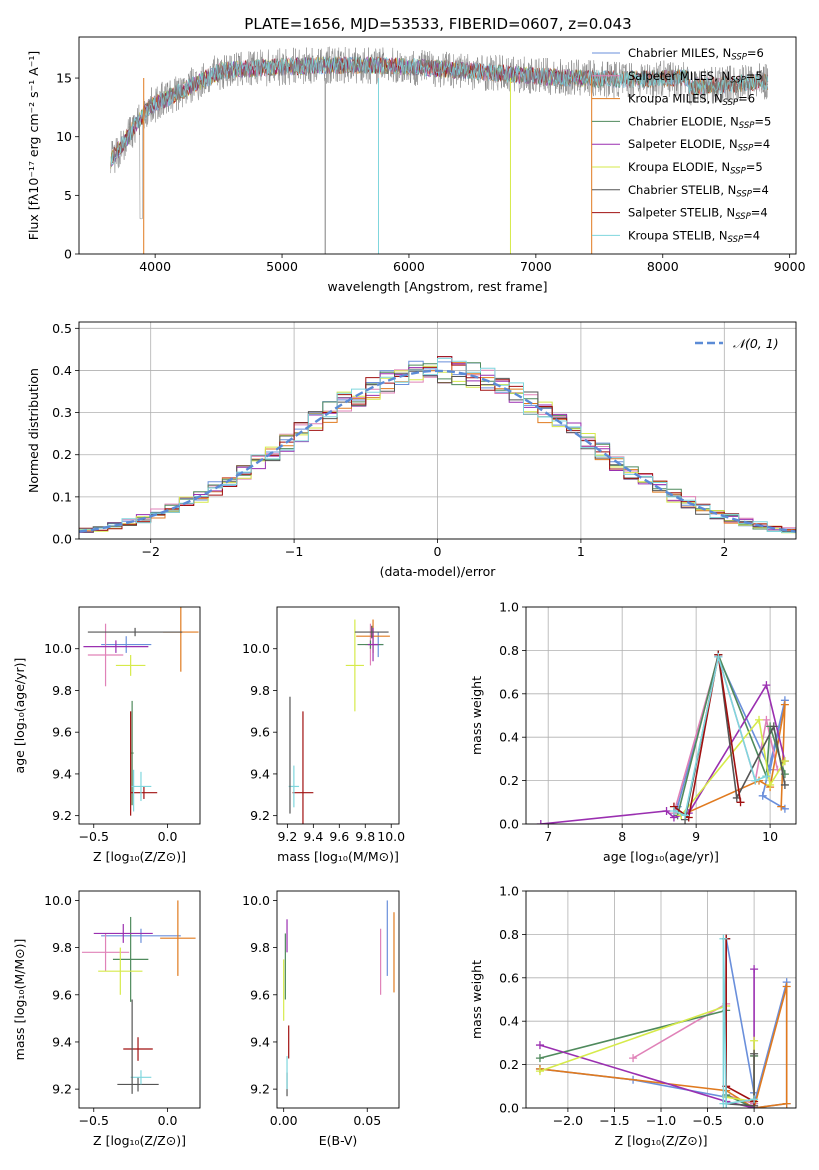  Describe the element at coordinates (699, 122) in the screenshot. I see `legend-entry: Chabrier ELODIE, NSSP=5` at that location.